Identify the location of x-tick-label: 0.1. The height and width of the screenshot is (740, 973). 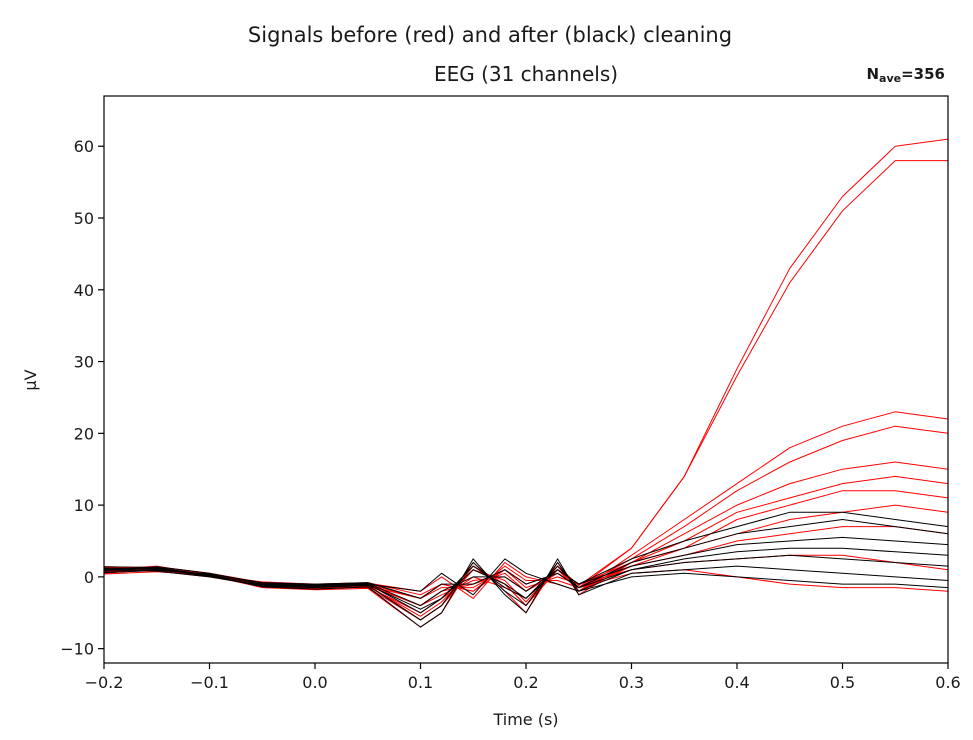
(420, 682).